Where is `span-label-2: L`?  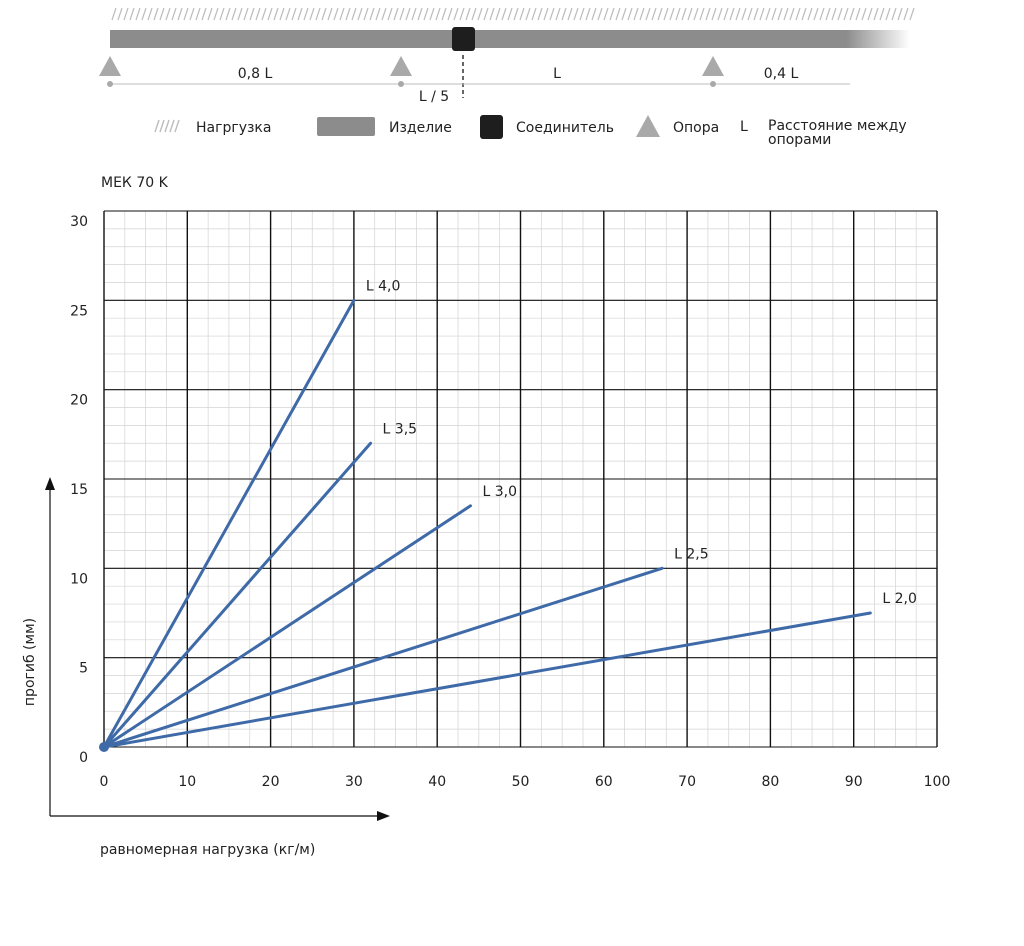 span-label-2: L is located at coordinates (557, 74).